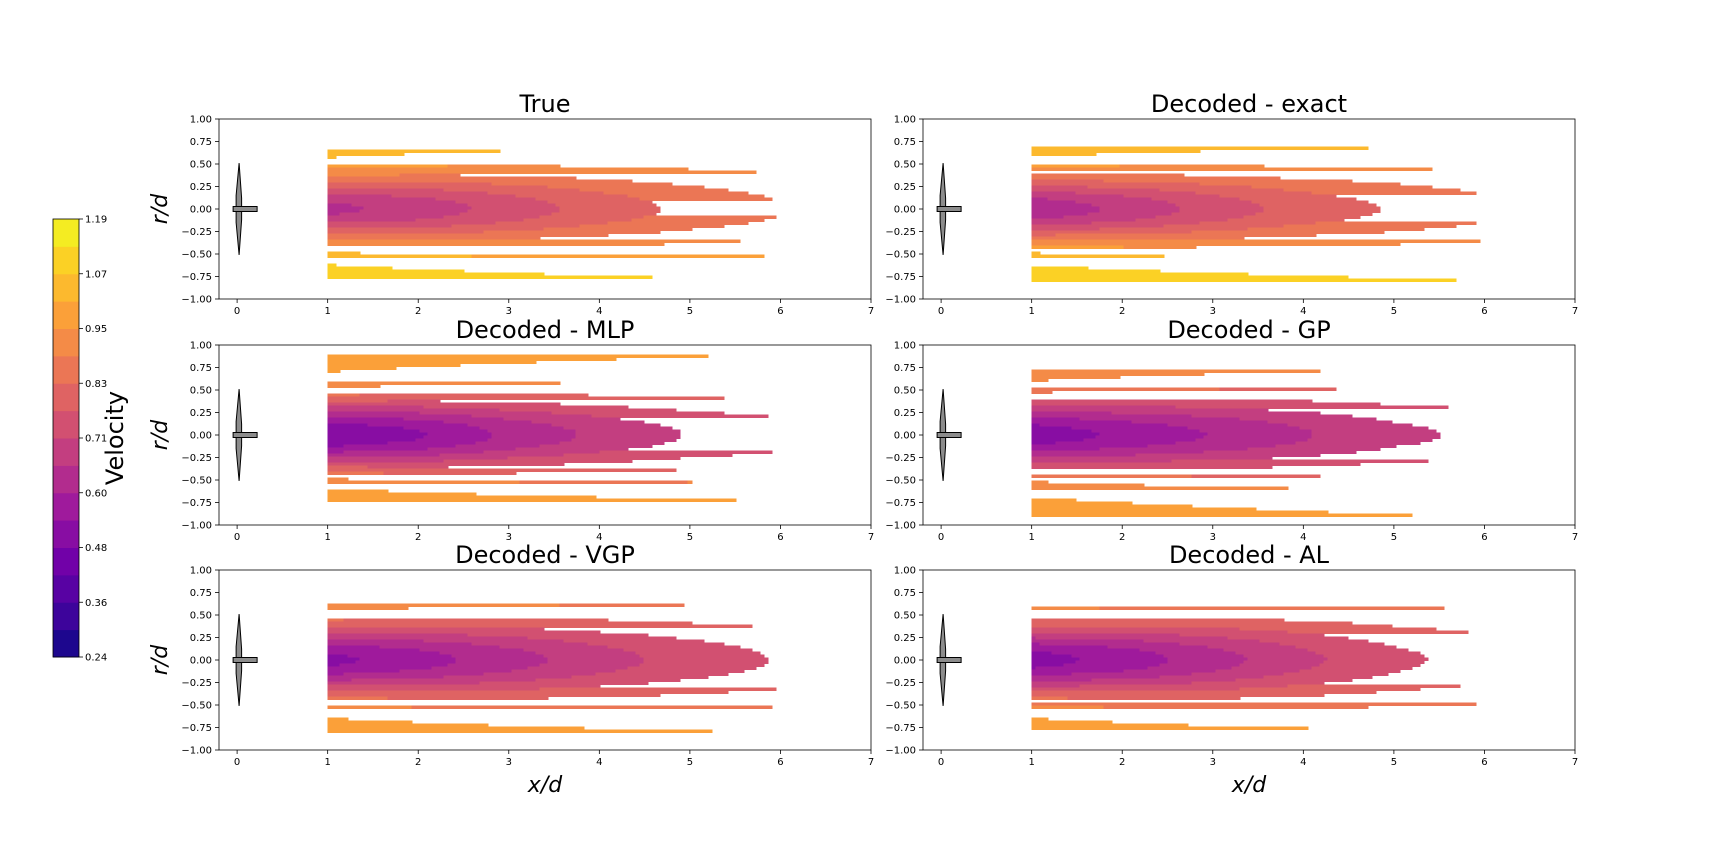 The height and width of the screenshot is (864, 1728). Describe the element at coordinates (96, 329) in the screenshot. I see `colorbar-tick-label: 0.95` at that location.